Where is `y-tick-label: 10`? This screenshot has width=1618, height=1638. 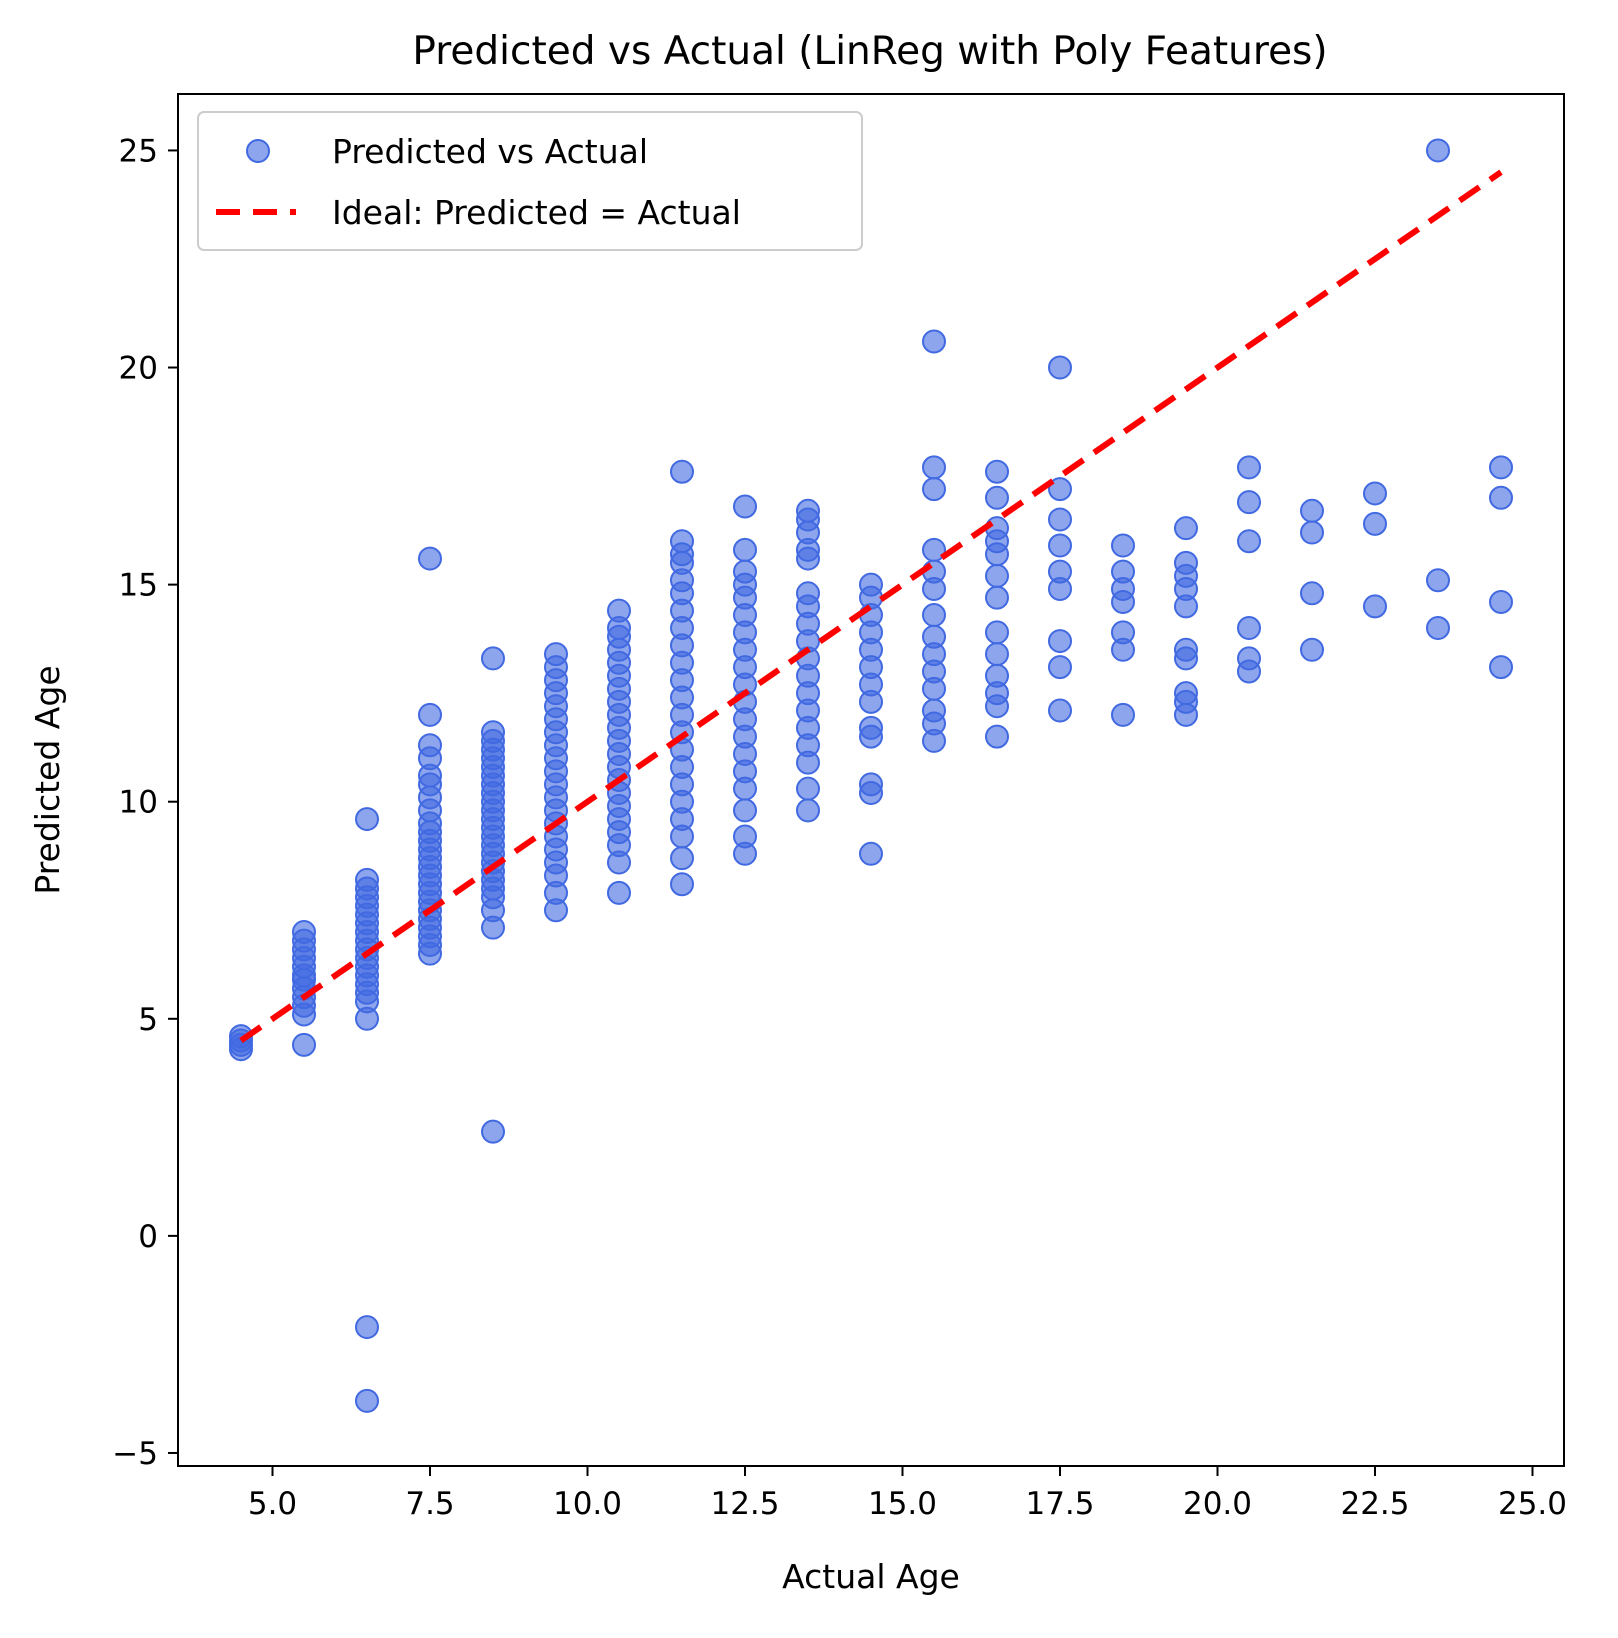 y-tick-label: 10 is located at coordinates (138, 803).